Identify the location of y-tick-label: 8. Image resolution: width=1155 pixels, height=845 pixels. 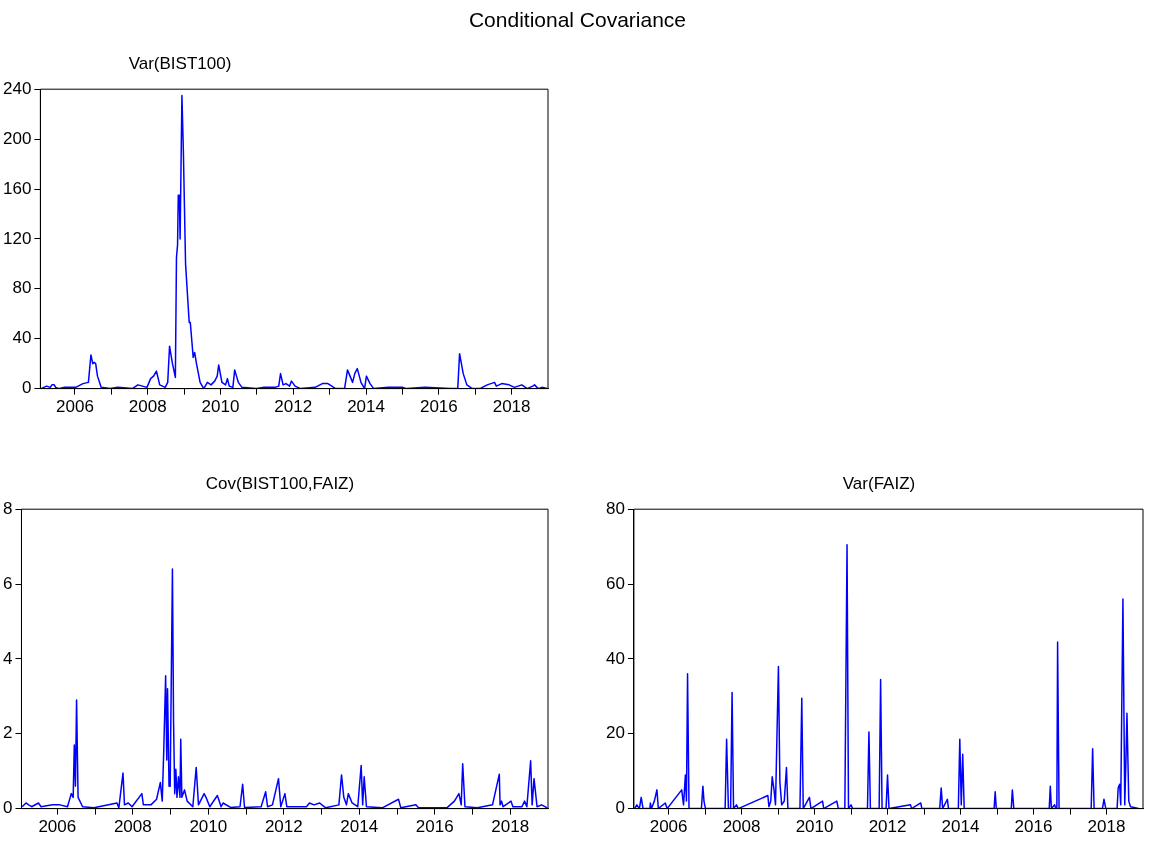
(7, 508).